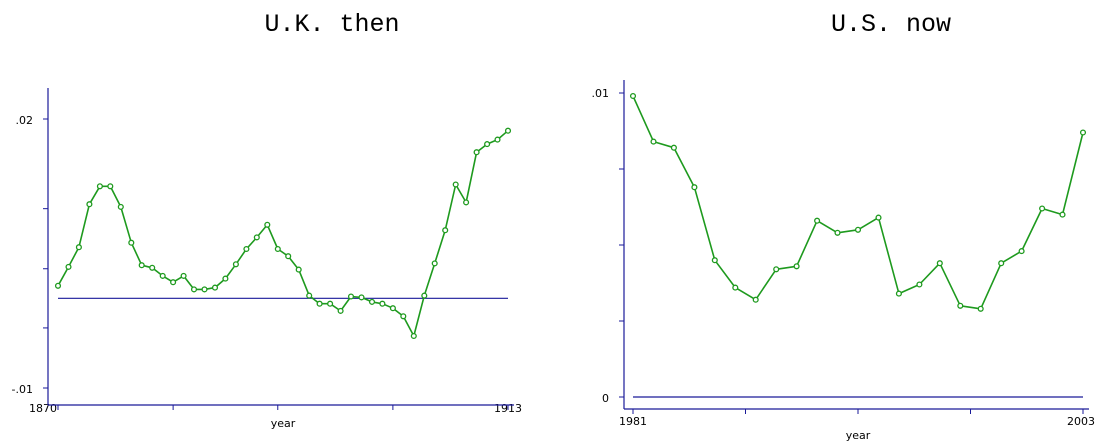  Describe the element at coordinates (891, 24) in the screenshot. I see `chart-title: U.S. now` at that location.